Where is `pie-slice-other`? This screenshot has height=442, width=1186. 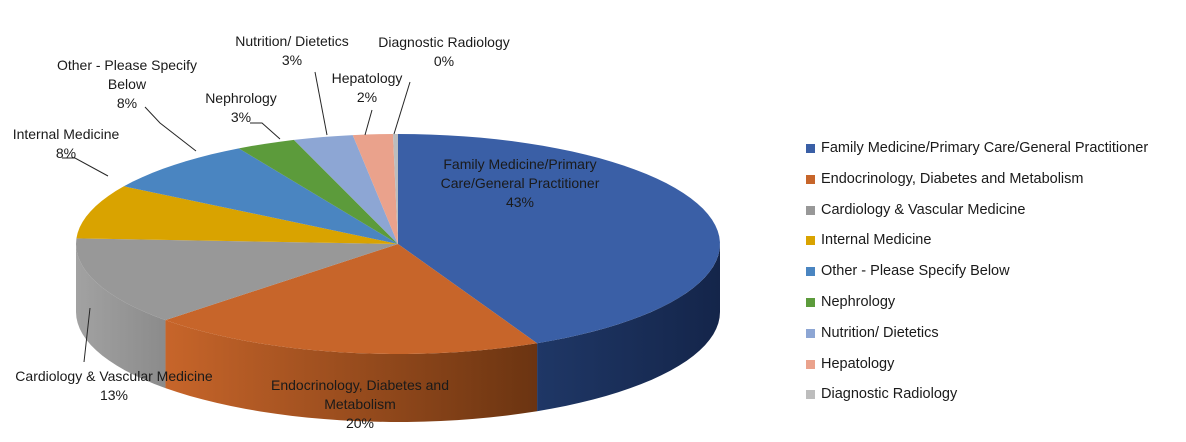
pie-slice-other is located at coordinates (261, 196).